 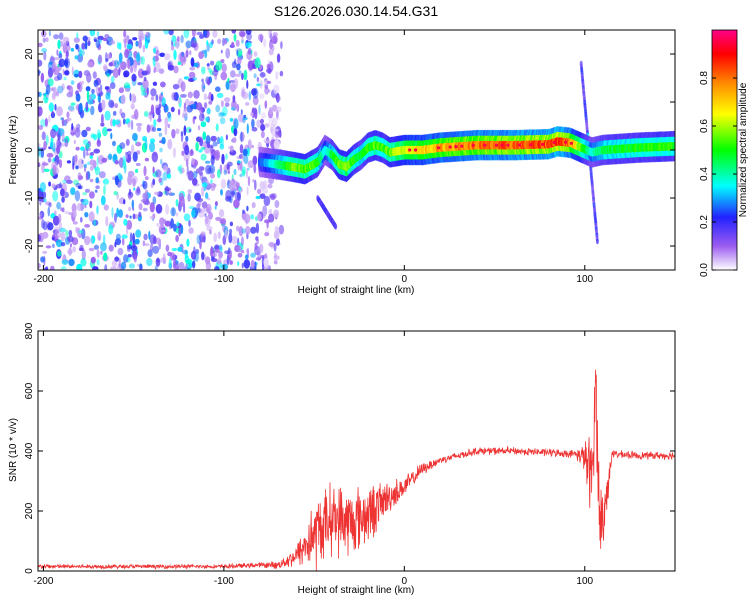 I want to click on x-tick-label: 100, so click(x=584, y=581).